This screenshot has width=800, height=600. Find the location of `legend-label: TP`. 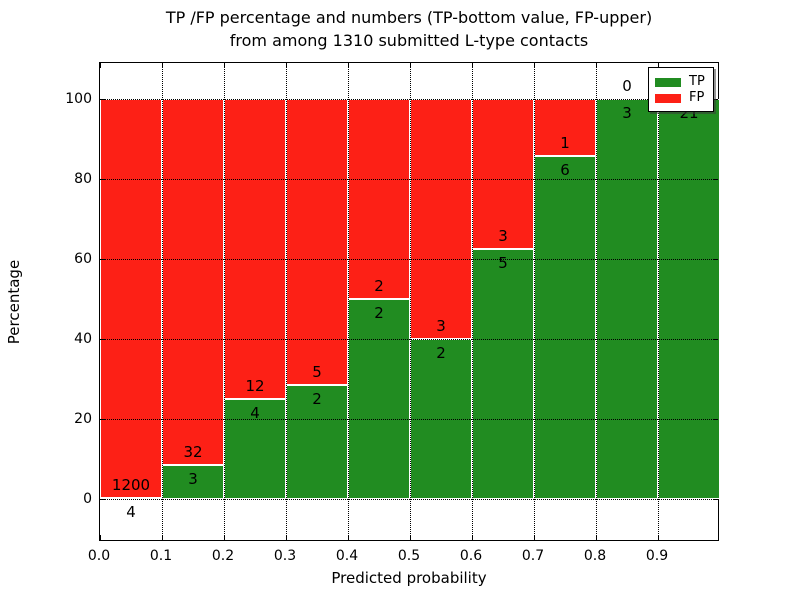

legend-label: TP is located at coordinates (697, 81).